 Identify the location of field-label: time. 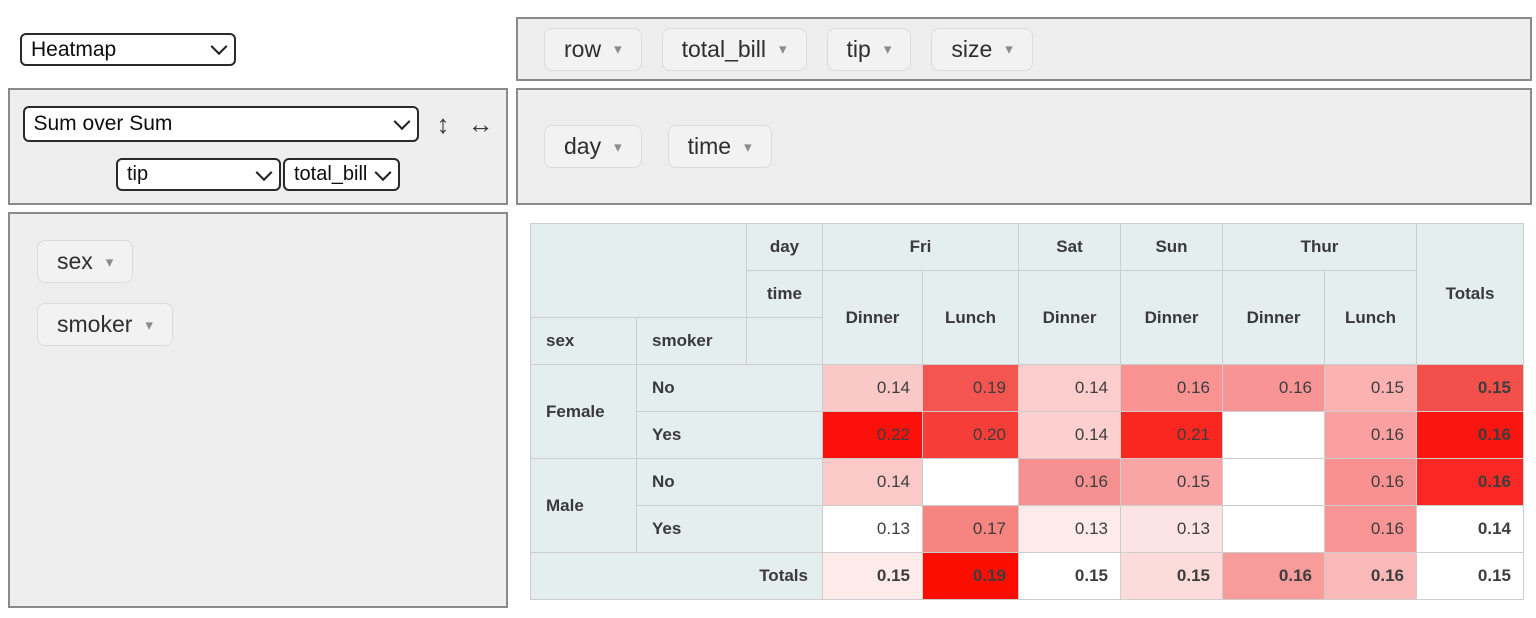
(709, 146).